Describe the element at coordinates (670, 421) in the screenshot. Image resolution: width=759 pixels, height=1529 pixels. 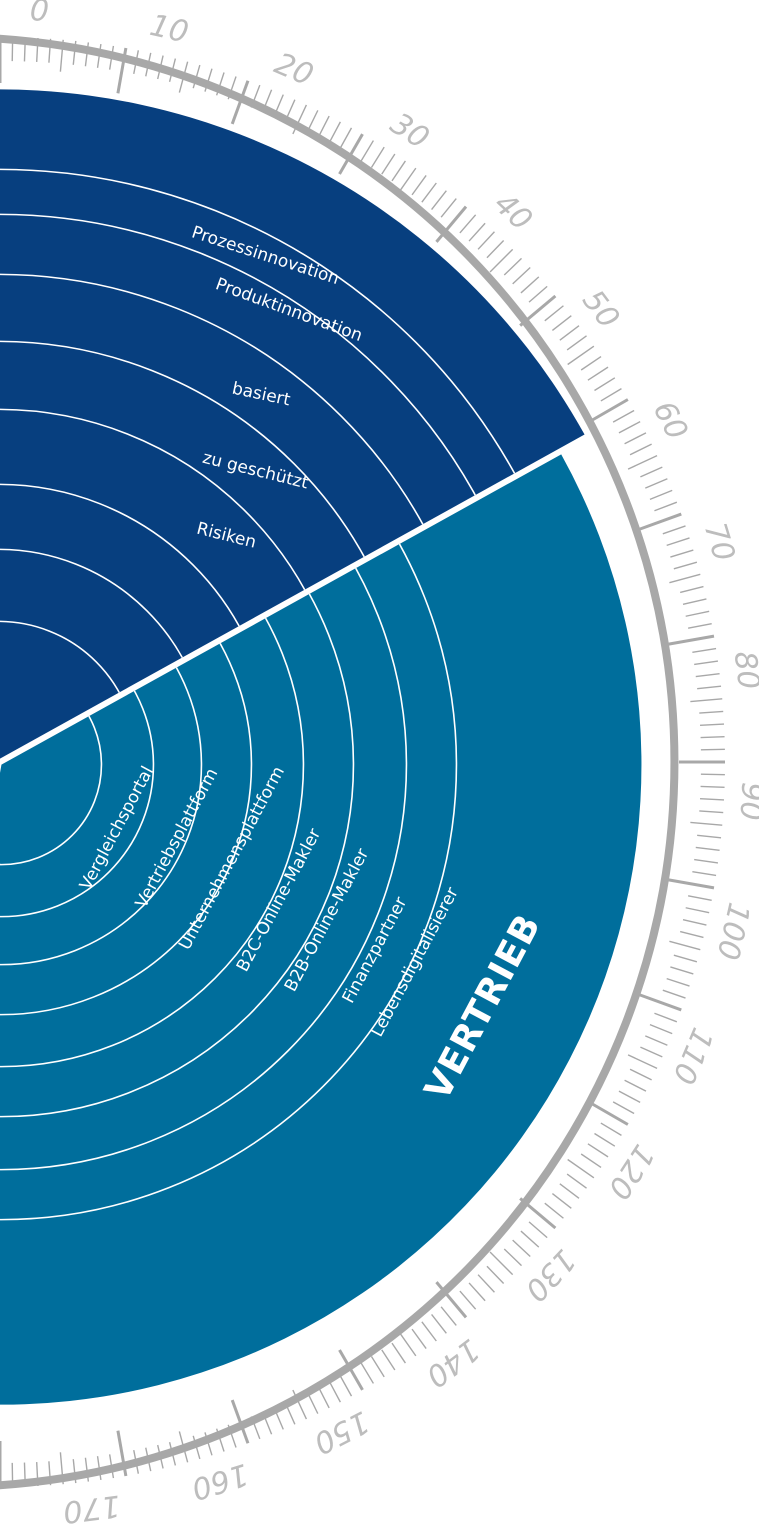
I see `scale-label: 60` at that location.